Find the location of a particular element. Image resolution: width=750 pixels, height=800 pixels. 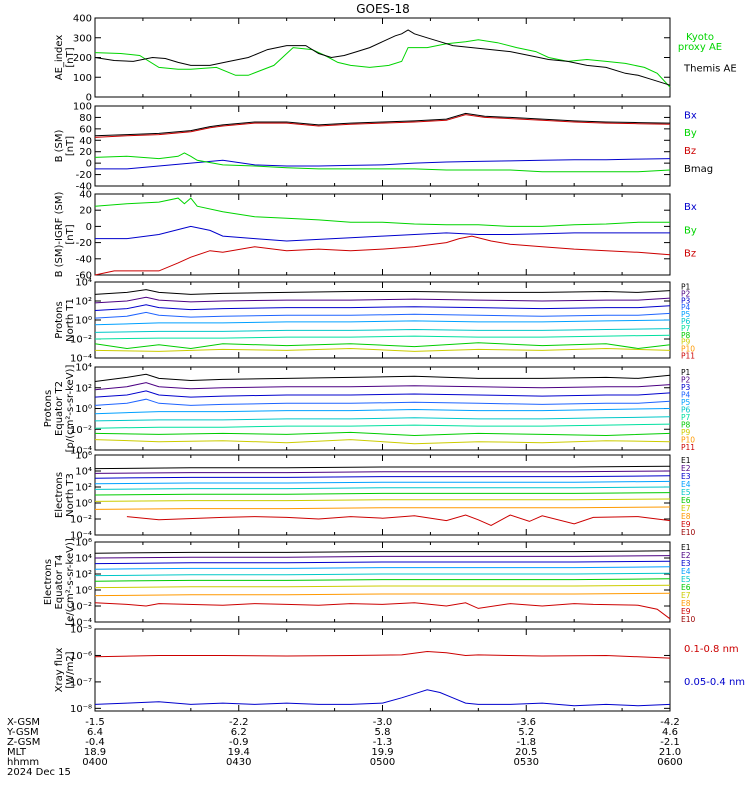

x-row-label: hhmm is located at coordinates (23, 762).